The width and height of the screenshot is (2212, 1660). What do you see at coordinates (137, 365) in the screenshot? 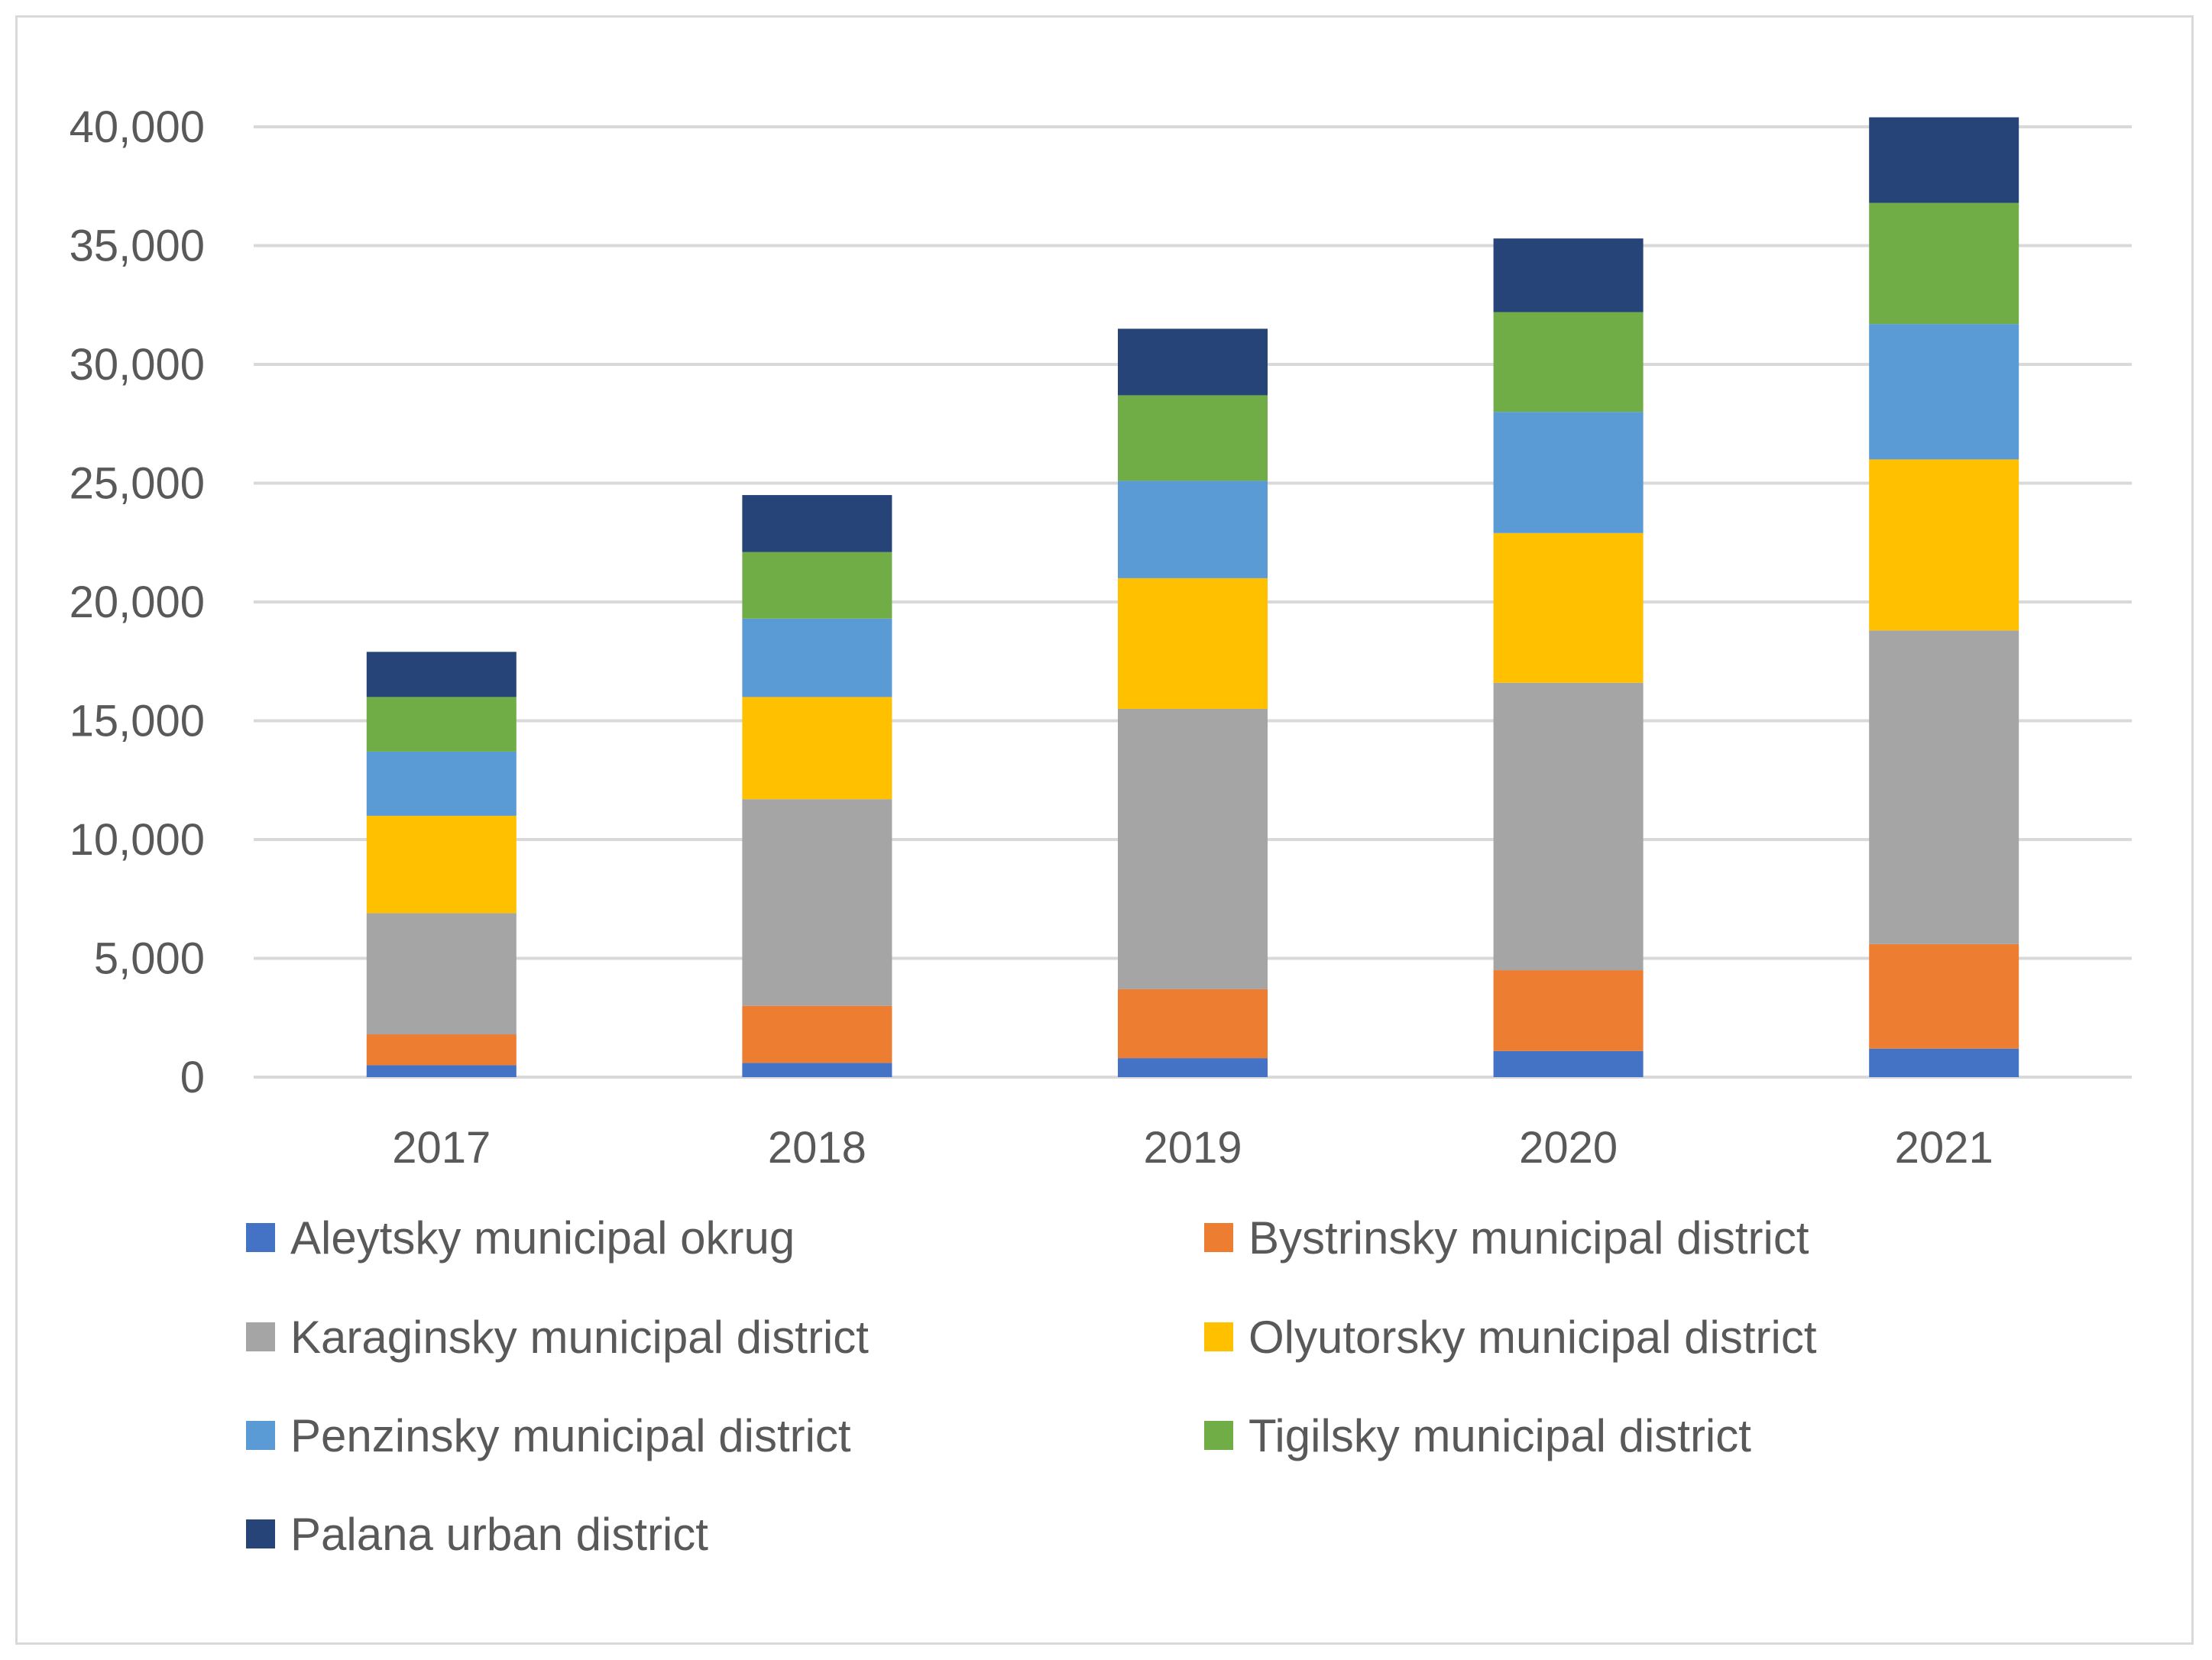
I see `y-tick-label: 30,000` at bounding box center [137, 365].